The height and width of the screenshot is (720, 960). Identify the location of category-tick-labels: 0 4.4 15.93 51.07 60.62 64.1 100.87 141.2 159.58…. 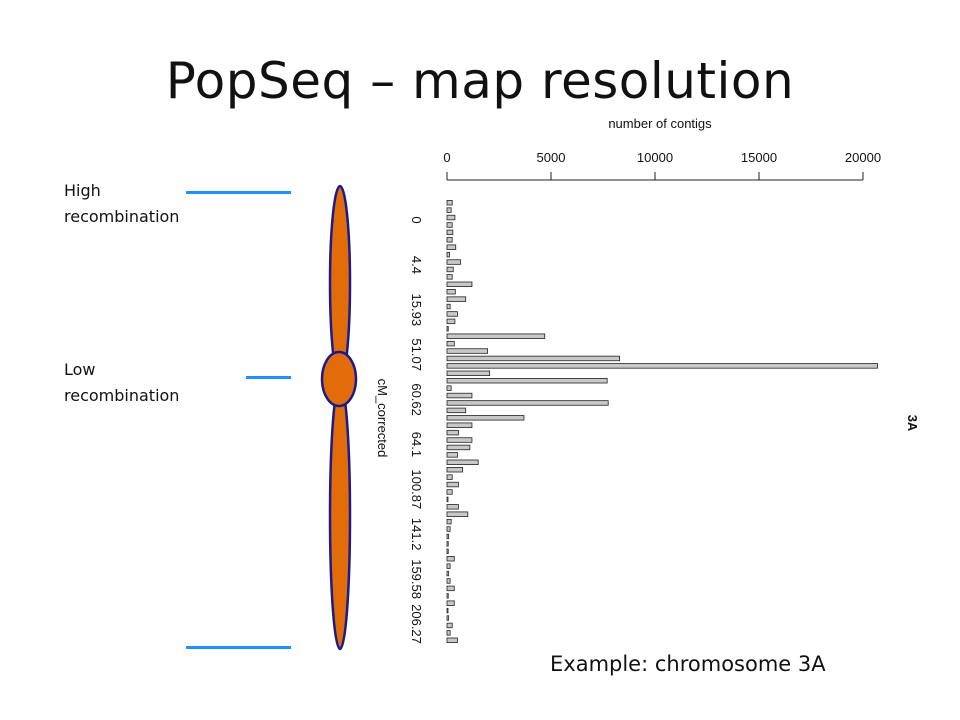
(416, 430).